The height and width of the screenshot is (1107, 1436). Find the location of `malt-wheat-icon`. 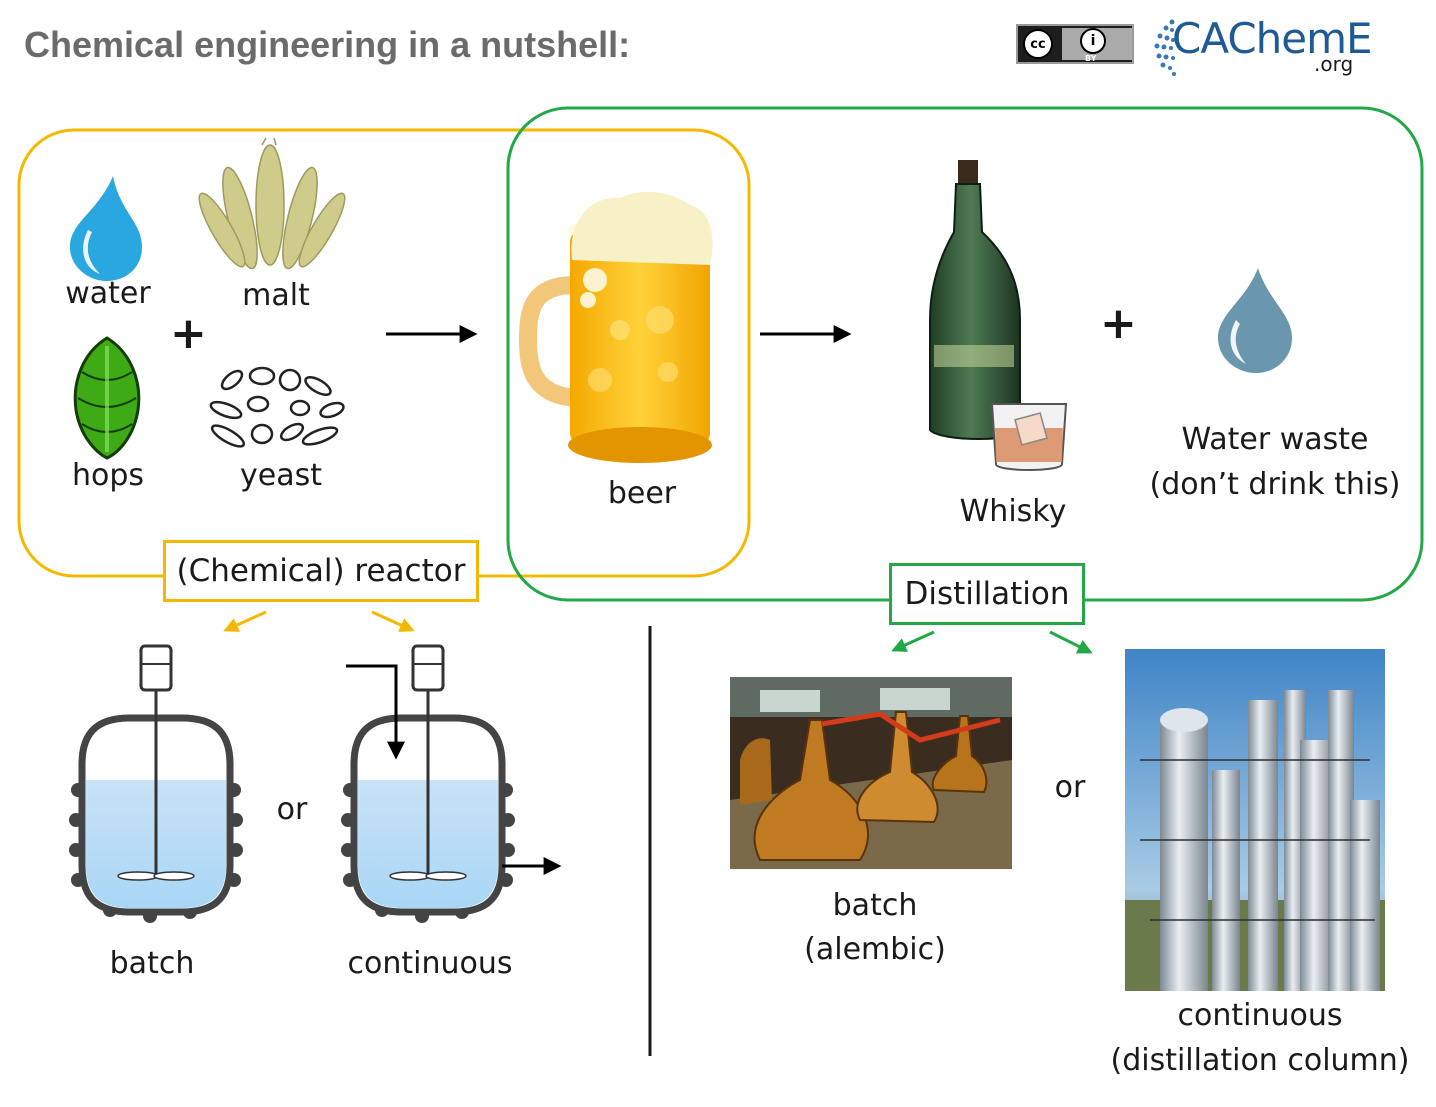

malt-wheat-icon is located at coordinates (272, 203).